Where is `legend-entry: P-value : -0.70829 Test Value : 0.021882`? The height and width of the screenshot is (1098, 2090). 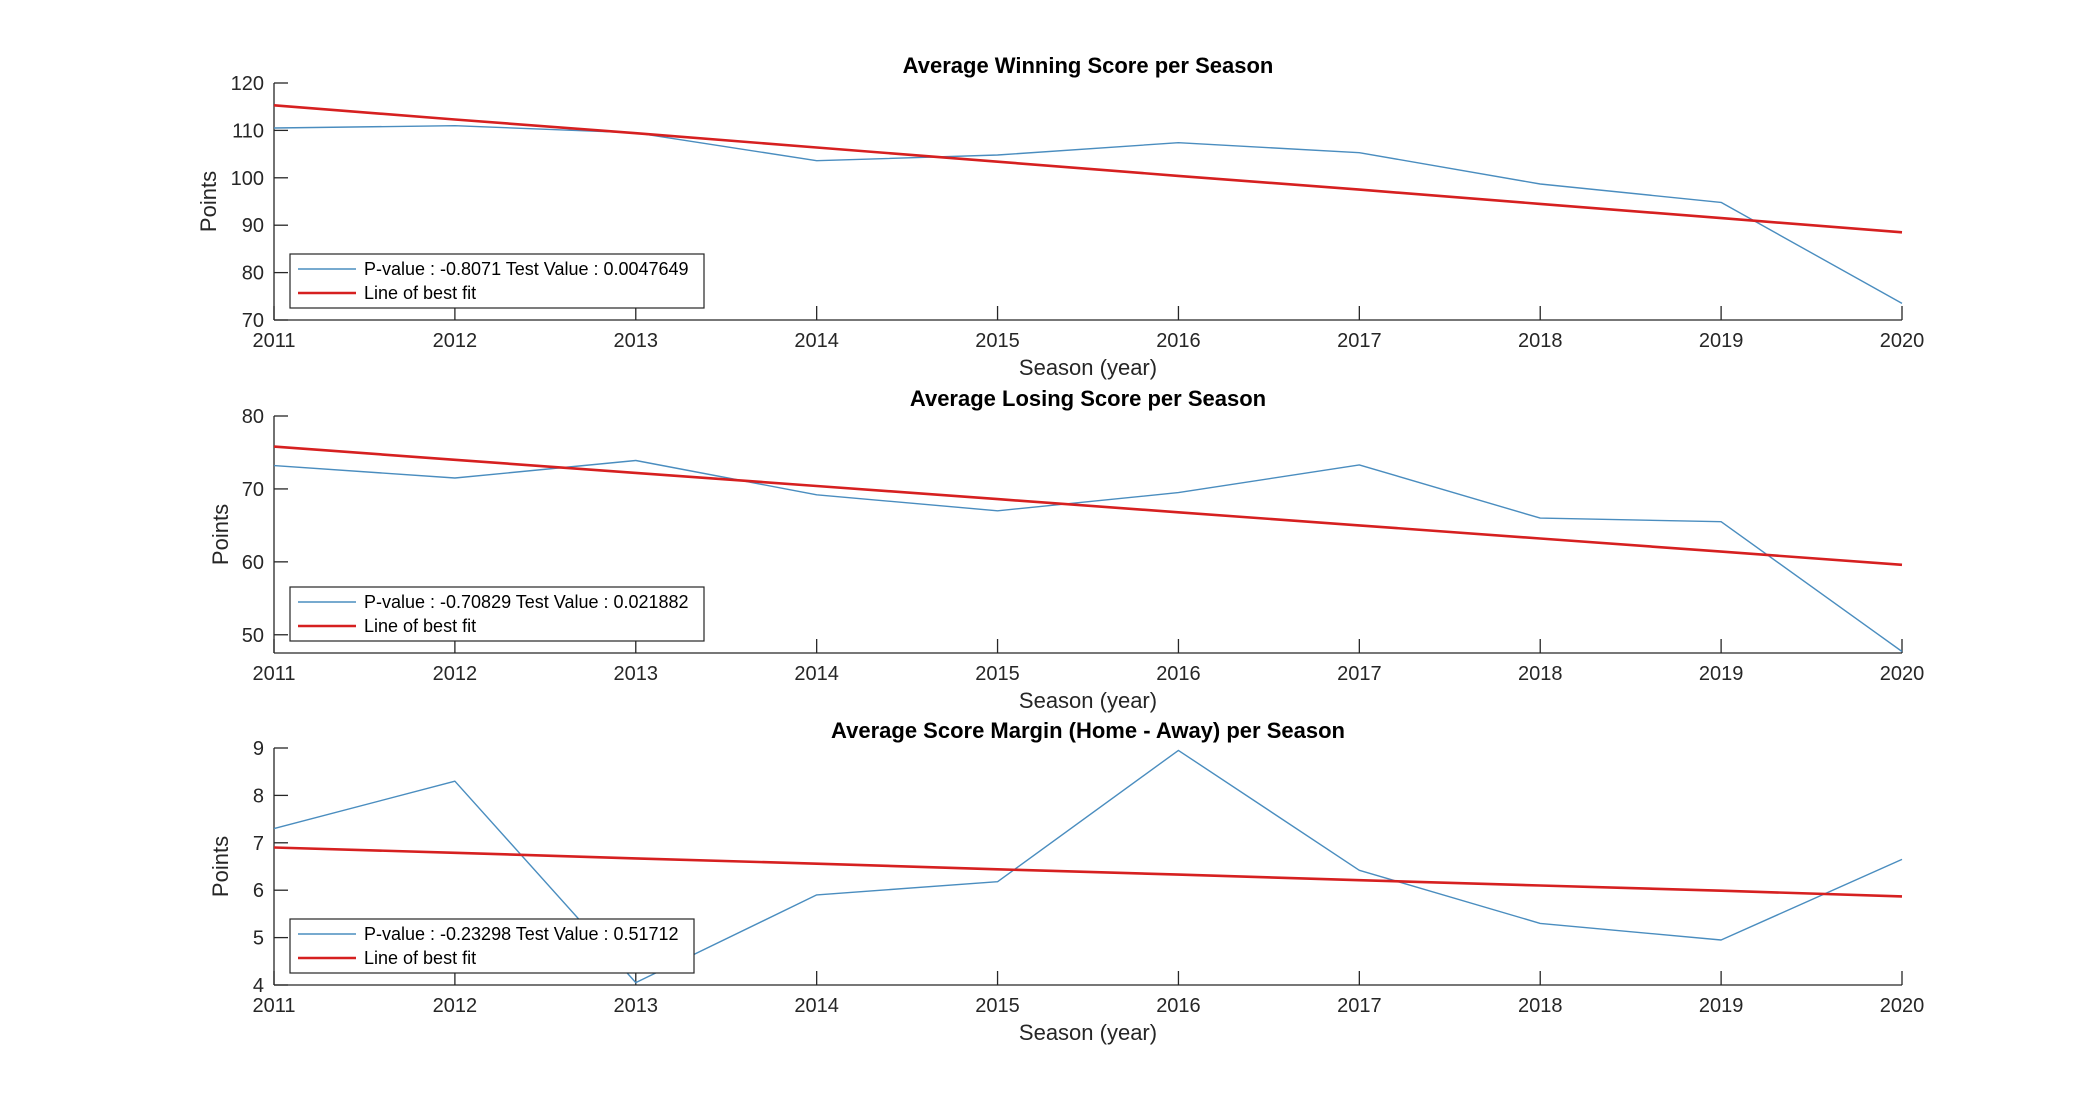 legend-entry: P-value : -0.70829 Test Value : 0.021882 is located at coordinates (526, 602).